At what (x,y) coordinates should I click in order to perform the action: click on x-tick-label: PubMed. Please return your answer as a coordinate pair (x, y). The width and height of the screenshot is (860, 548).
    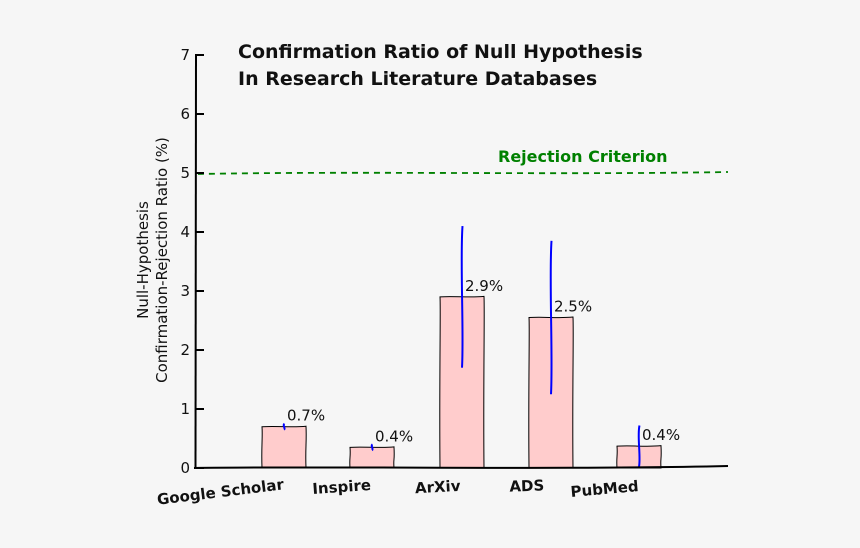
    Looking at the image, I should click on (605, 489).